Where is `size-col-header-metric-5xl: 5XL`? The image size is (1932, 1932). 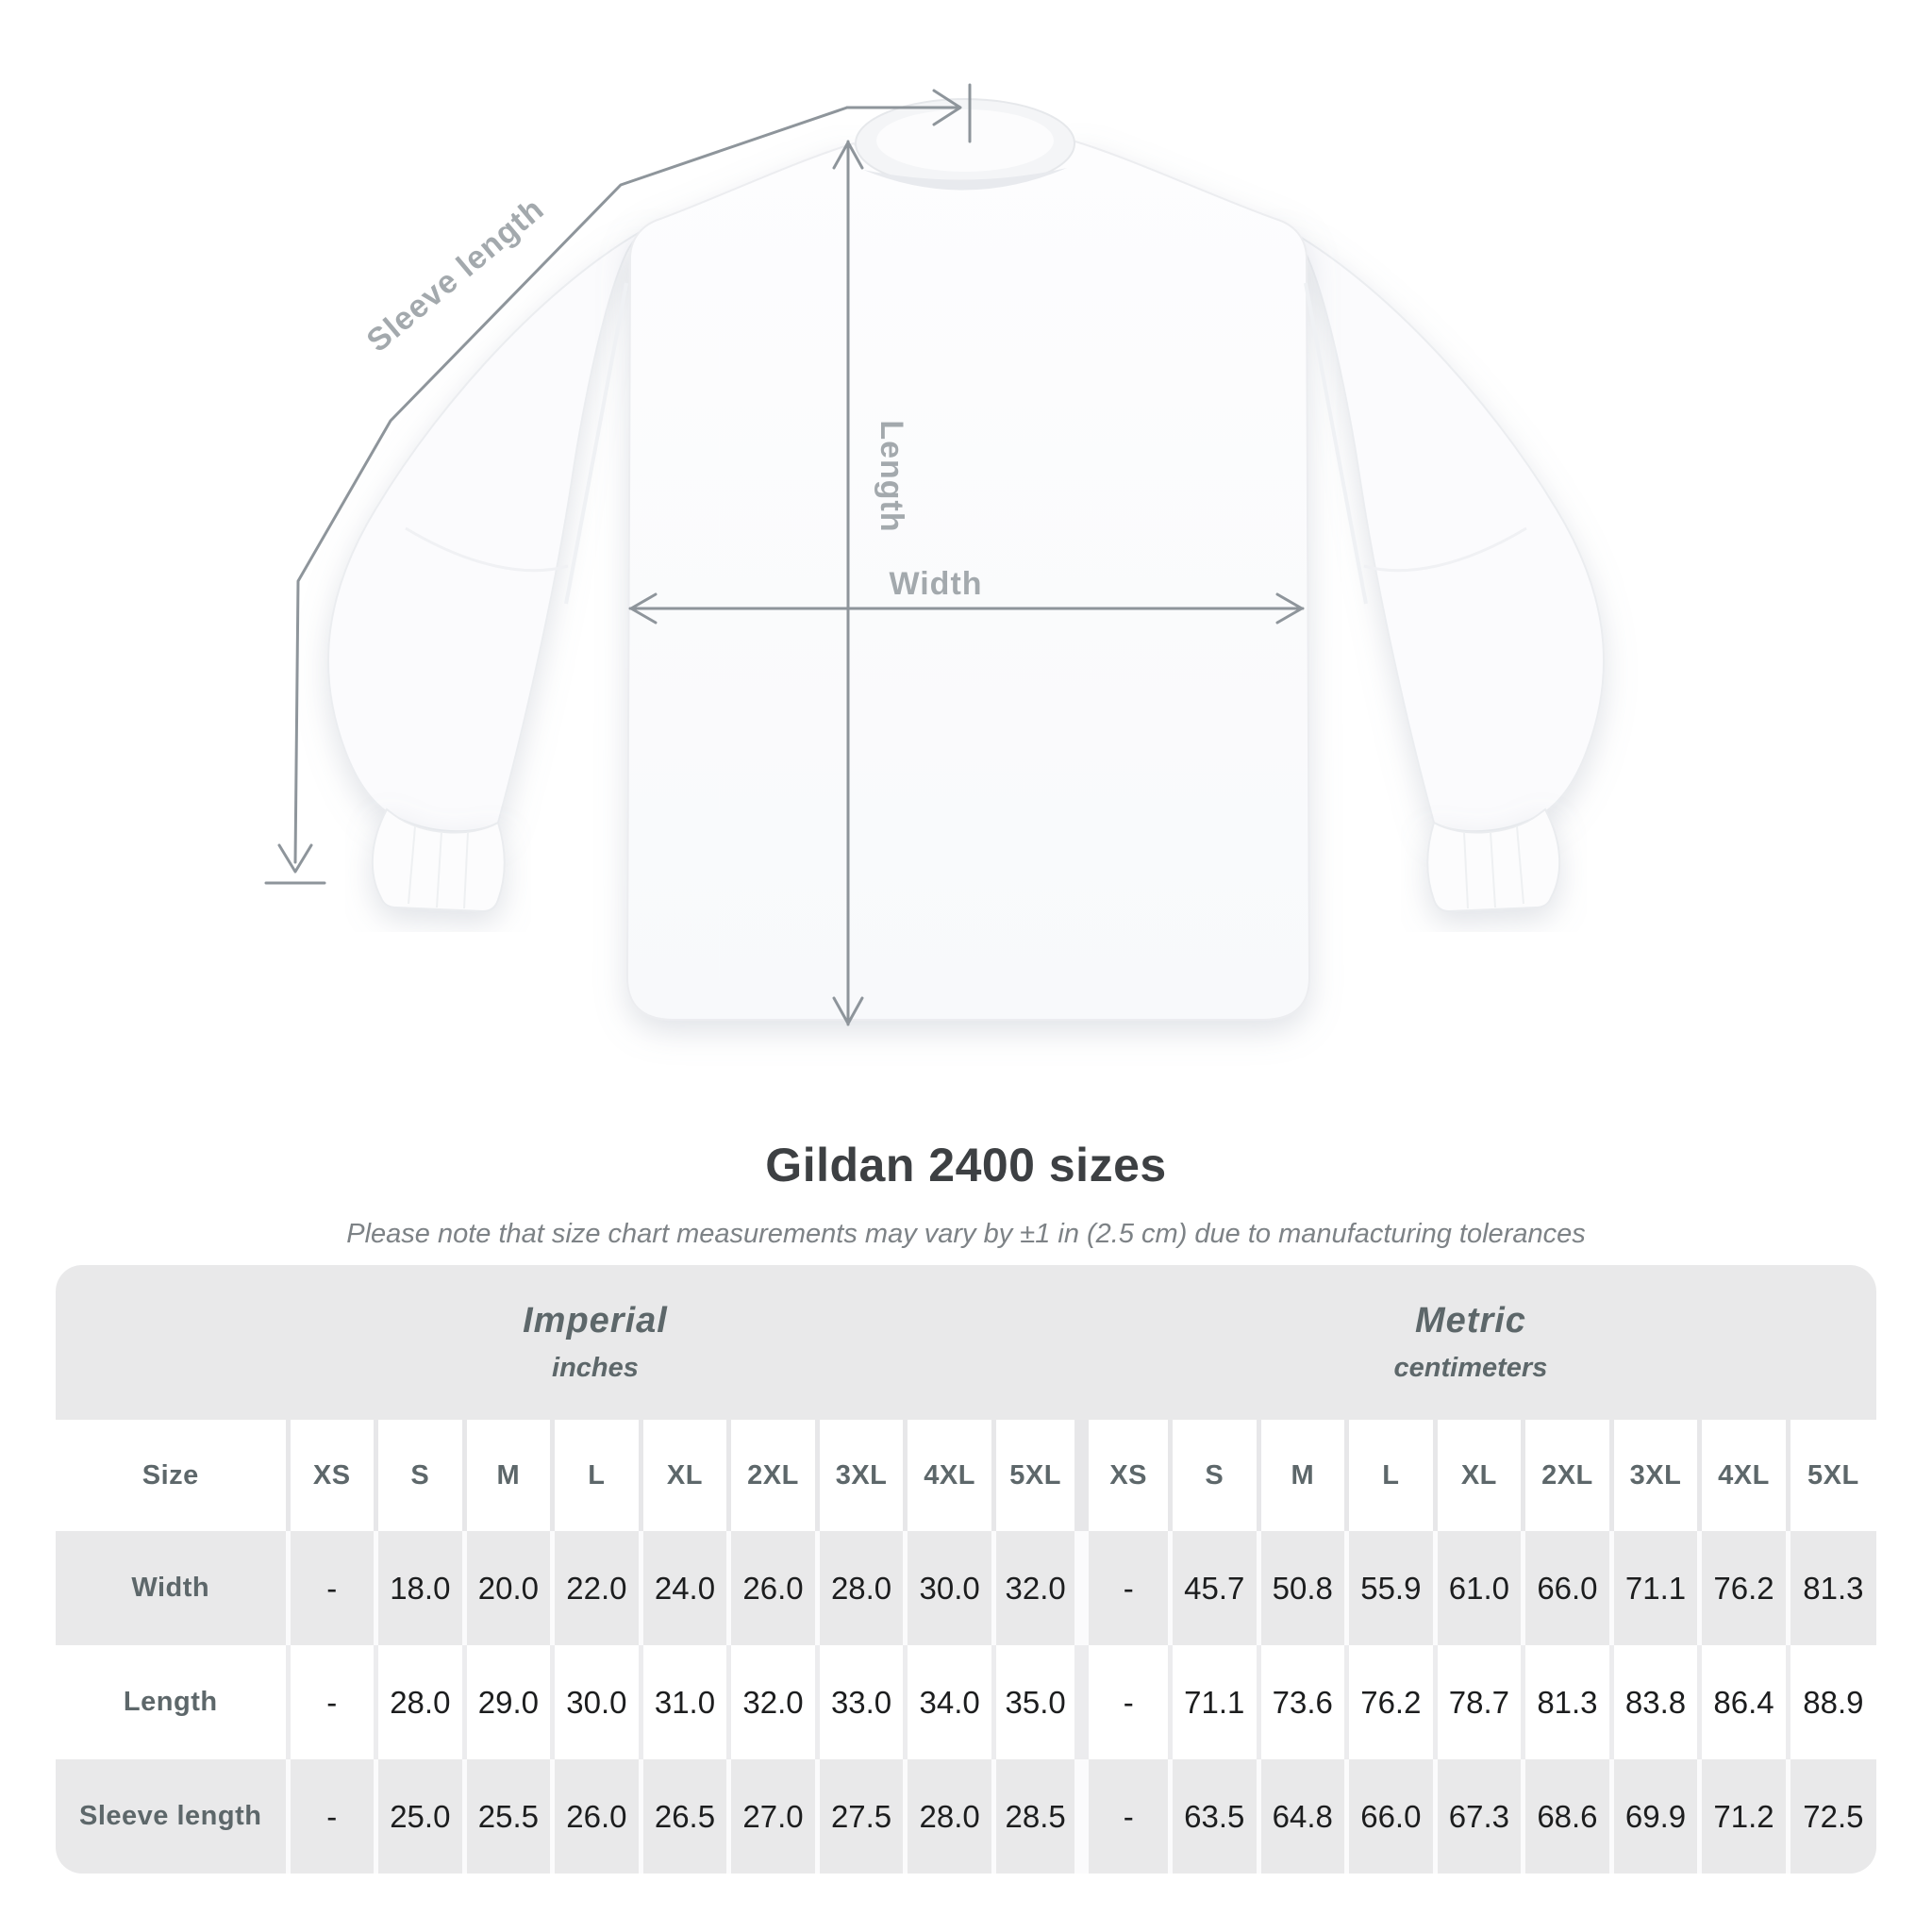
size-col-header-metric-5xl: 5XL is located at coordinates (1831, 1476).